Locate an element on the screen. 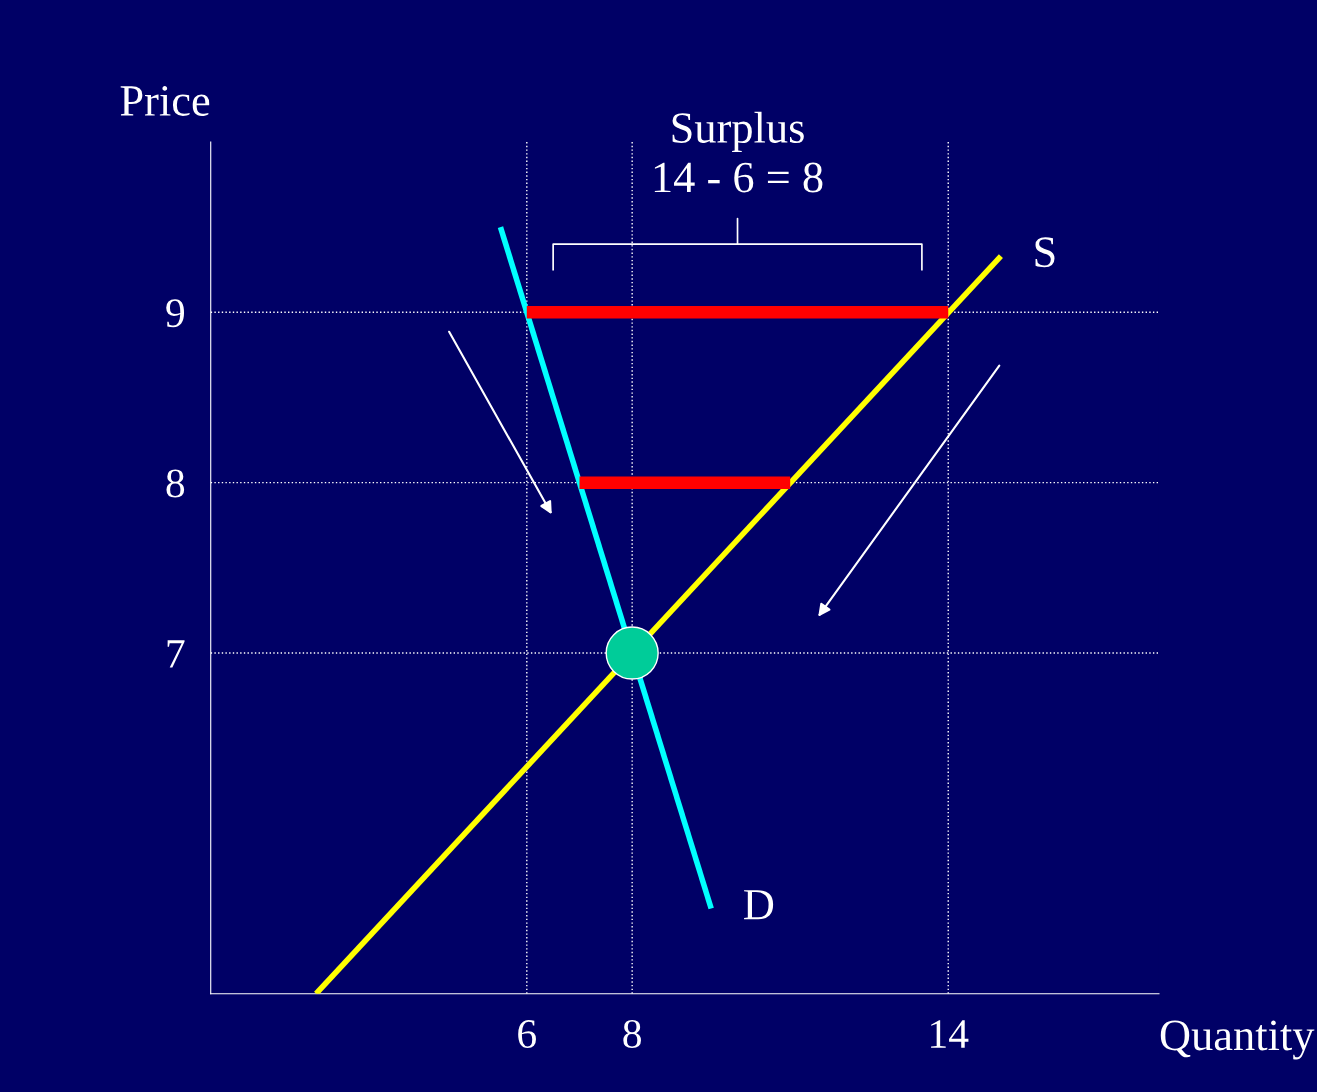 This screenshot has height=1092, width=1317. x-tick-label: 6 is located at coordinates (527, 1034).